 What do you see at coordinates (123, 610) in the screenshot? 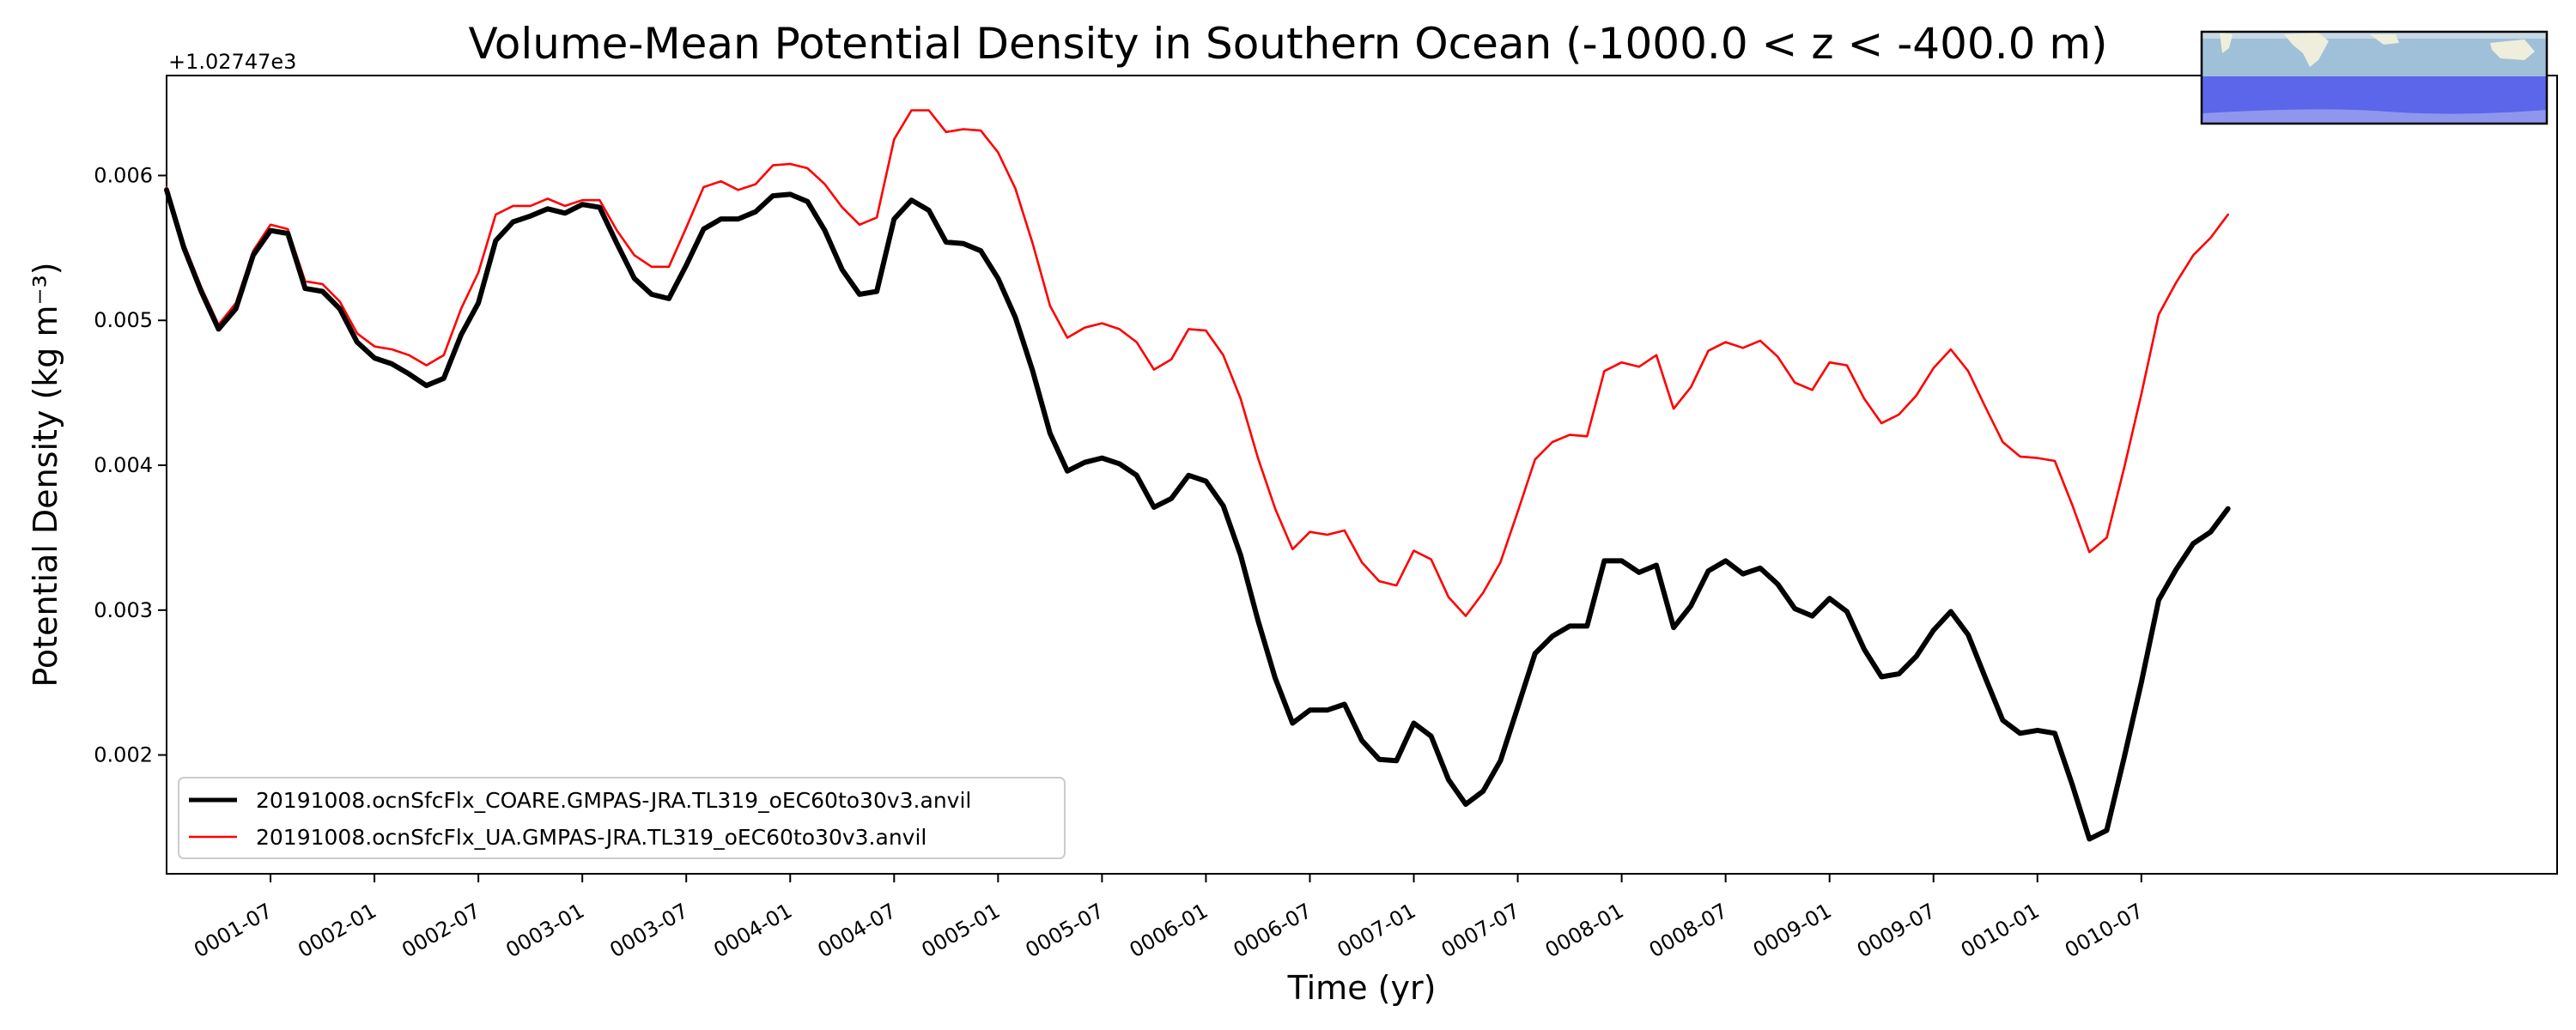
I see `y-tick-label: 0.003` at bounding box center [123, 610].